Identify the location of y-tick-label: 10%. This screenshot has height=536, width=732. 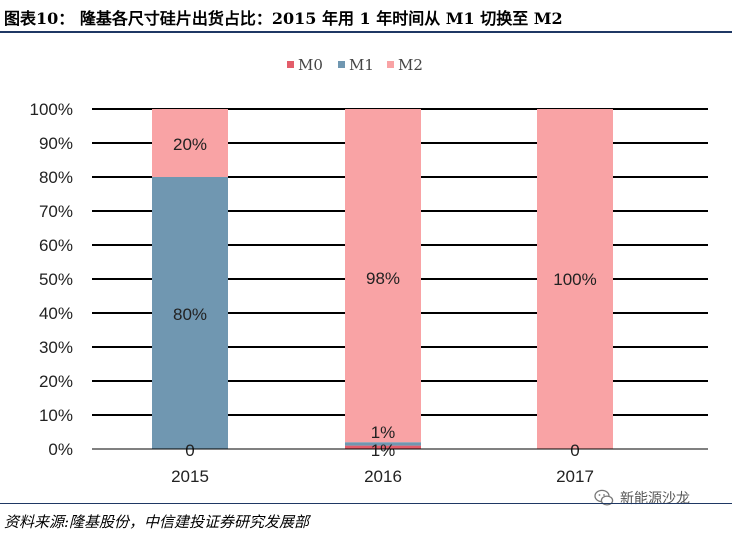
(56, 415).